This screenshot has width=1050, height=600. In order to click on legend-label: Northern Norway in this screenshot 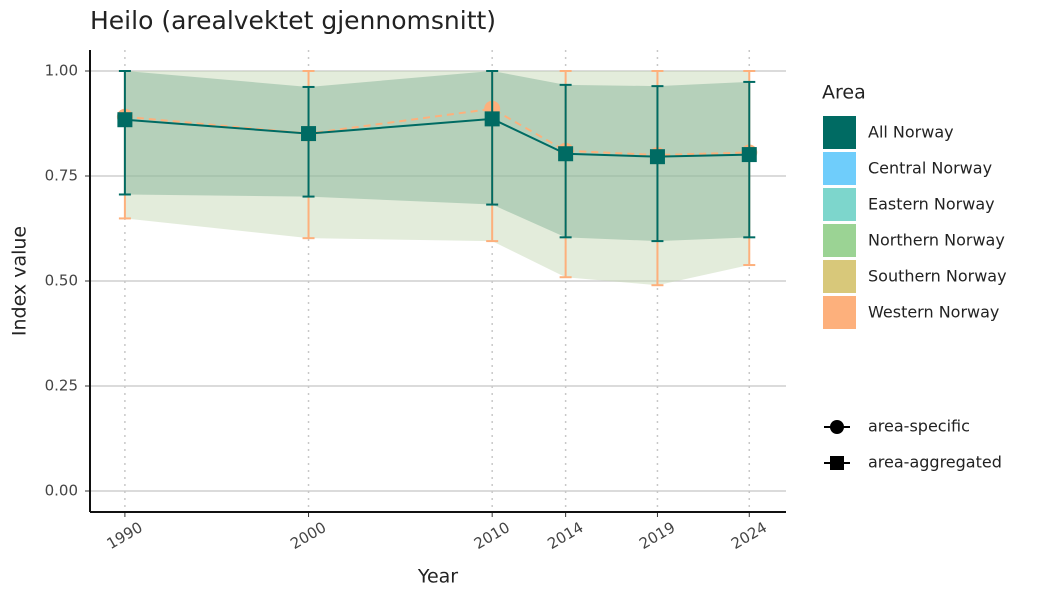, I will do `click(936, 240)`.